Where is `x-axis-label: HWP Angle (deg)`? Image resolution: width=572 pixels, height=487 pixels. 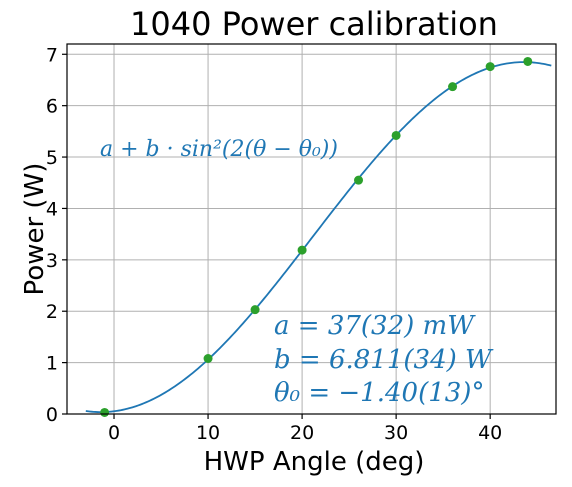
x-axis-label: HWP Angle (deg) is located at coordinates (314, 462).